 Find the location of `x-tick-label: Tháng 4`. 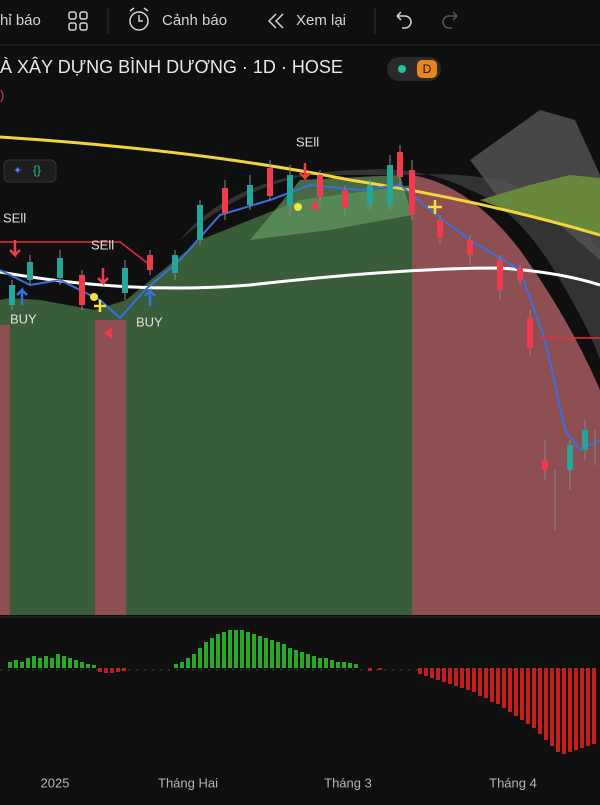

x-tick-label: Tháng 4 is located at coordinates (513, 782).